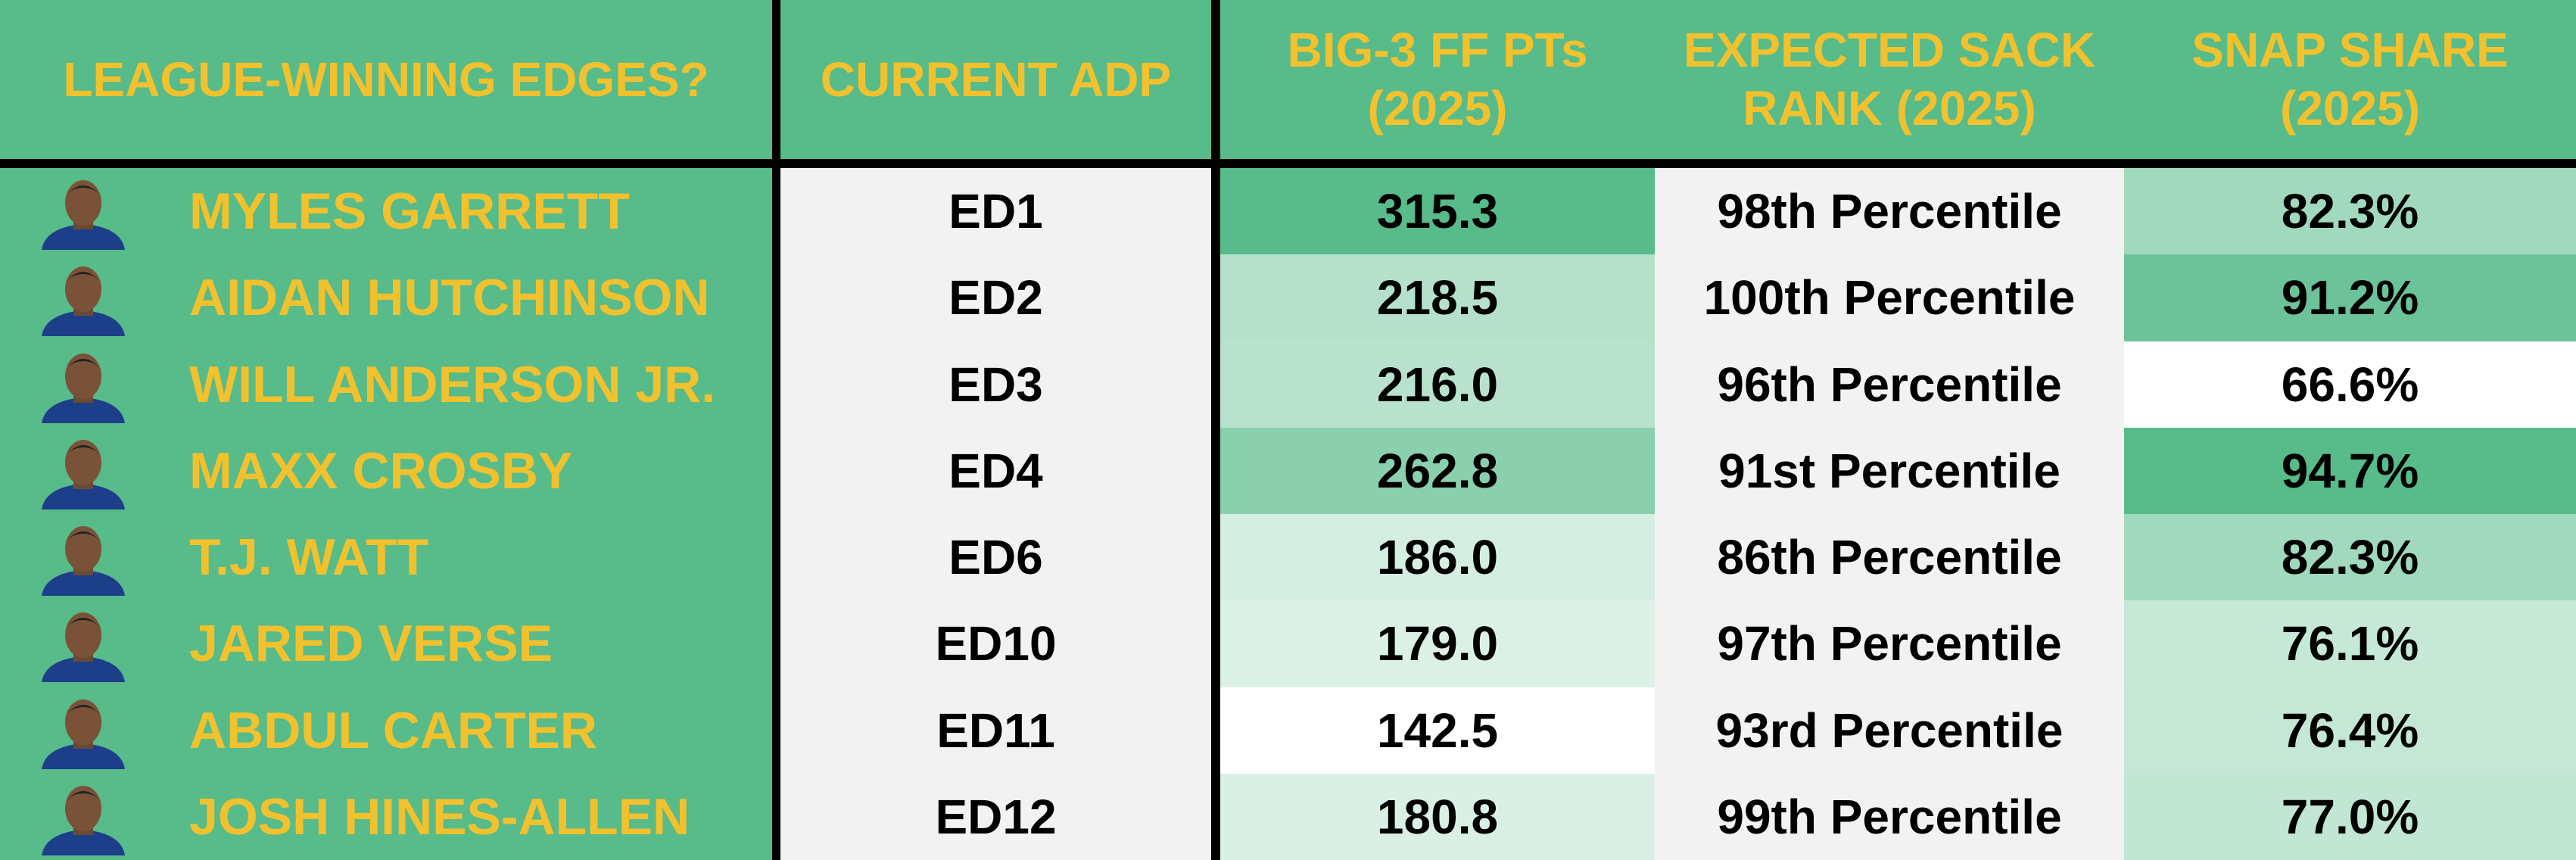 The width and height of the screenshot is (2576, 860). I want to click on player-name: MYLES GARRETT, so click(386, 211).